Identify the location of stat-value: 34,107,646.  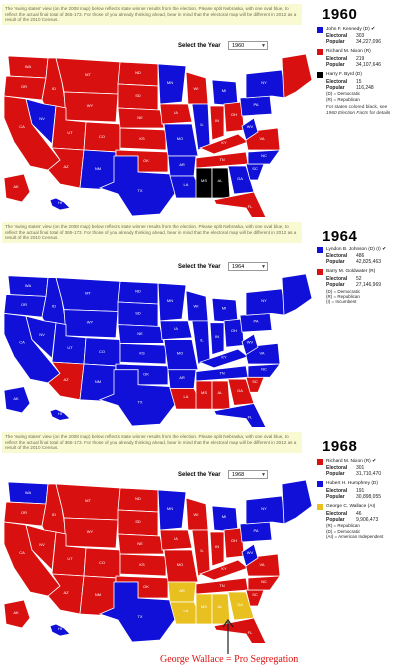
(369, 65).